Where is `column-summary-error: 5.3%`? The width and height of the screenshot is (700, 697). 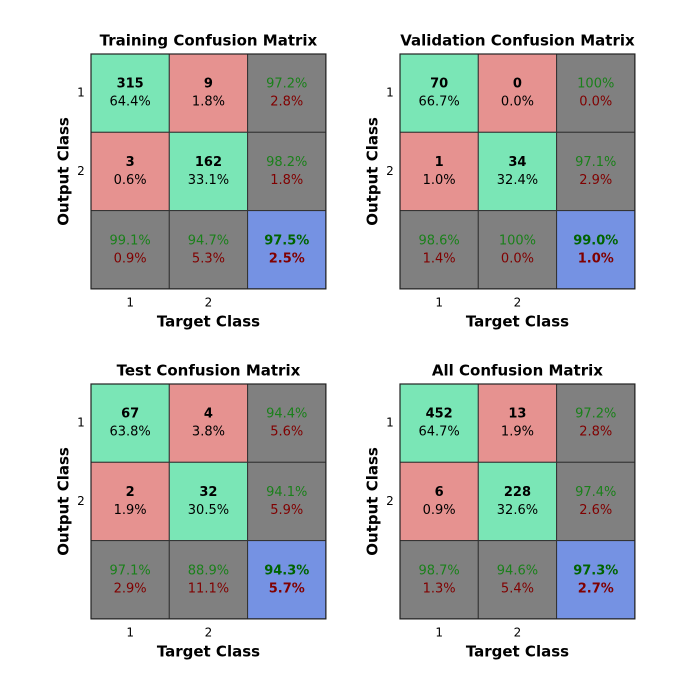 column-summary-error: 5.3% is located at coordinates (208, 258).